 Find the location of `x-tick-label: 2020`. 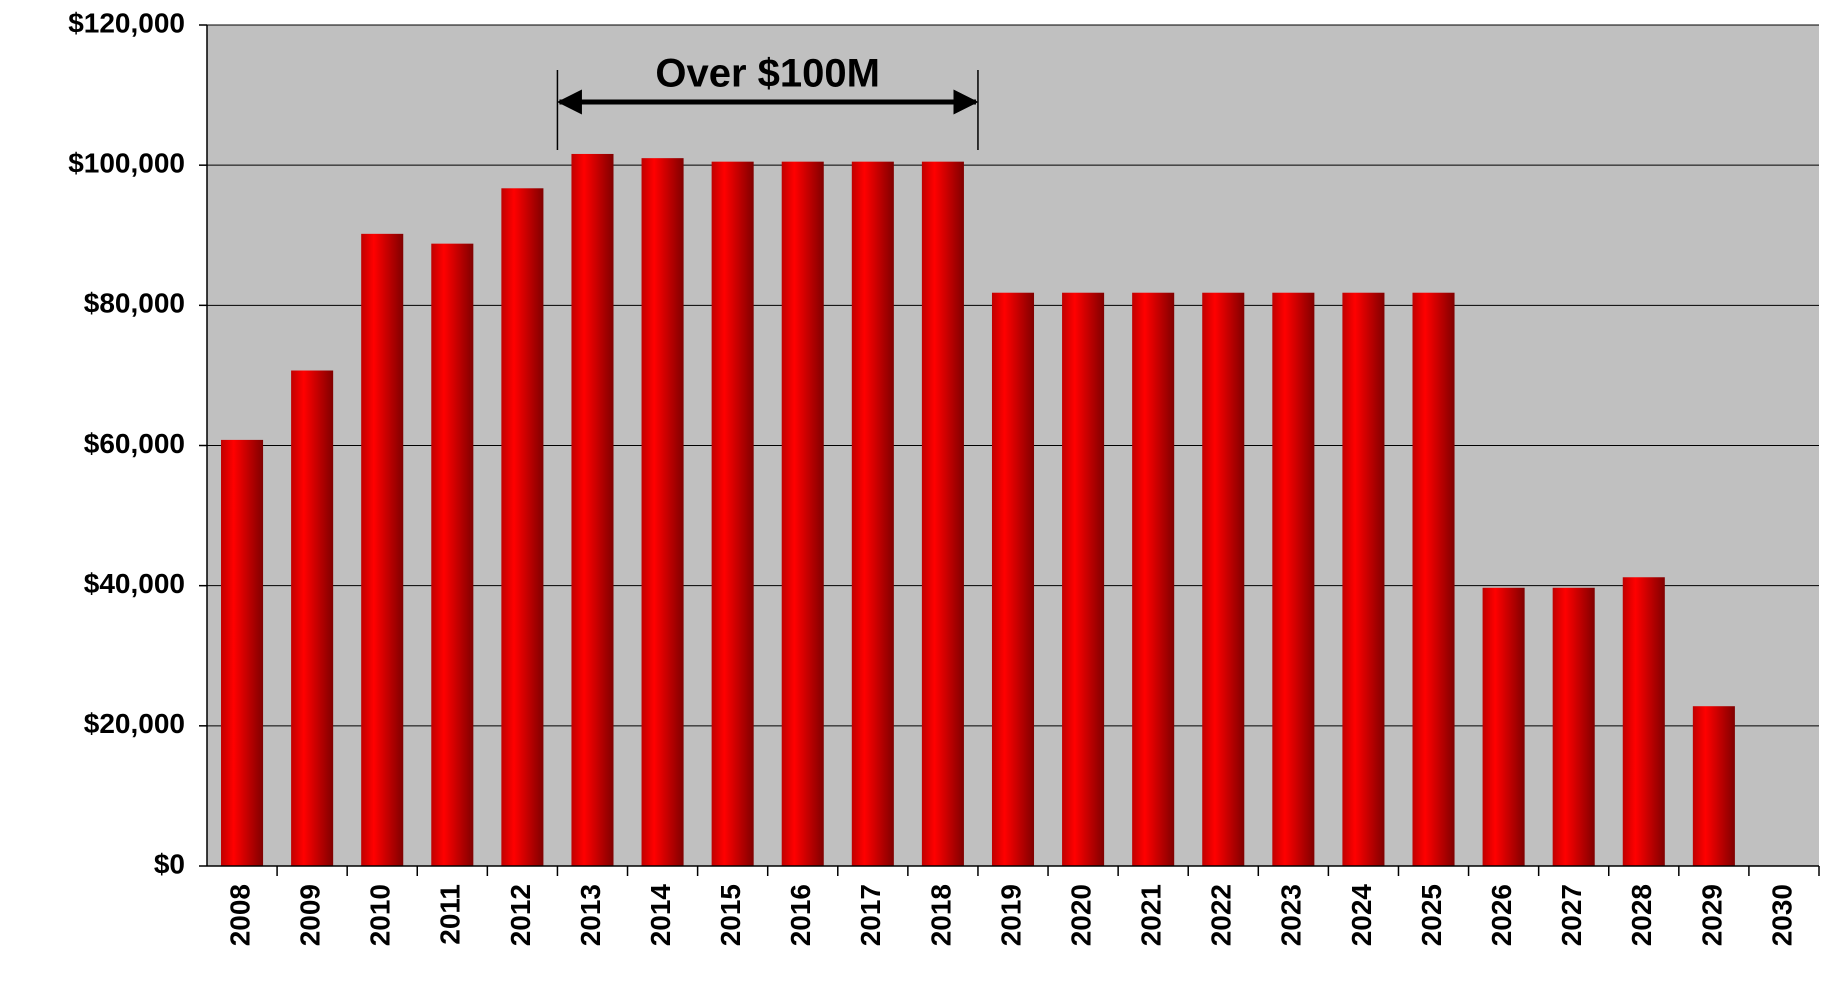

x-tick-label: 2020 is located at coordinates (1080, 915).